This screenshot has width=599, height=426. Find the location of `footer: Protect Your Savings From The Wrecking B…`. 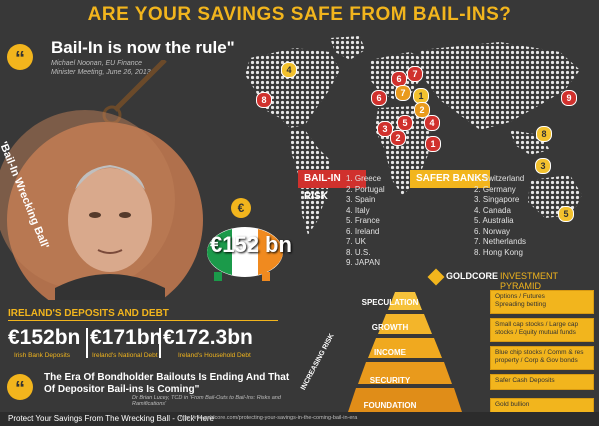

footer: Protect Your Savings From The Wrecking B… is located at coordinates (299, 419).